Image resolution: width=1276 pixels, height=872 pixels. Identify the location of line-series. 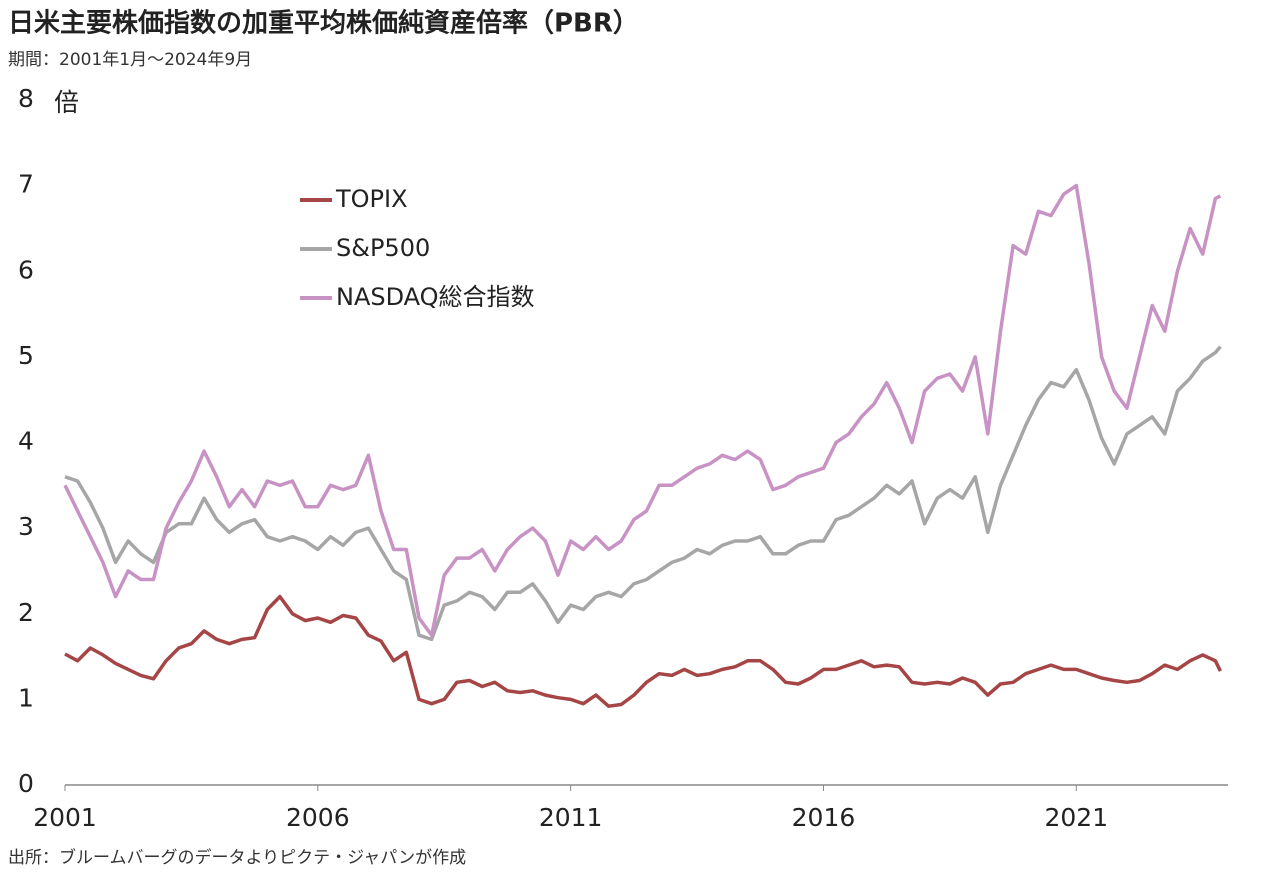
(643, 651).